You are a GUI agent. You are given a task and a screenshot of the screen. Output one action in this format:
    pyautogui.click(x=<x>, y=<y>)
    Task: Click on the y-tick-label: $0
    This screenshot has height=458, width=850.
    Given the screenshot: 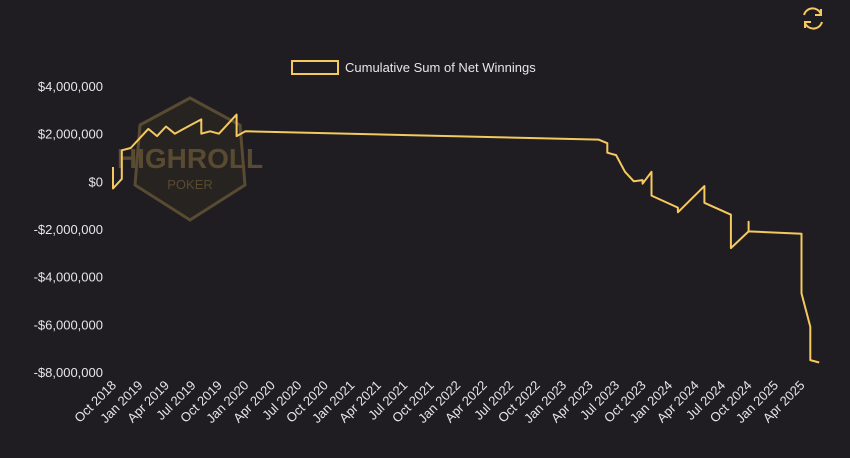 What is the action you would take?
    pyautogui.click(x=96, y=181)
    